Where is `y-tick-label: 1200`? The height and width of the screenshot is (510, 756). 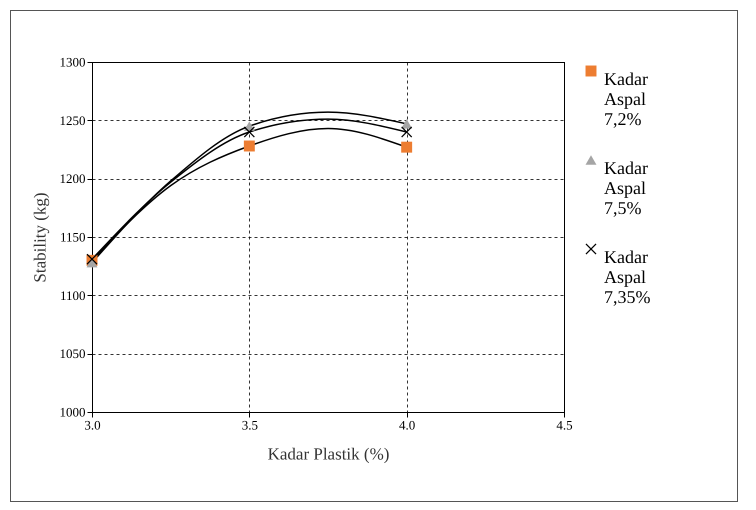 y-tick-label: 1200 is located at coordinates (73, 178).